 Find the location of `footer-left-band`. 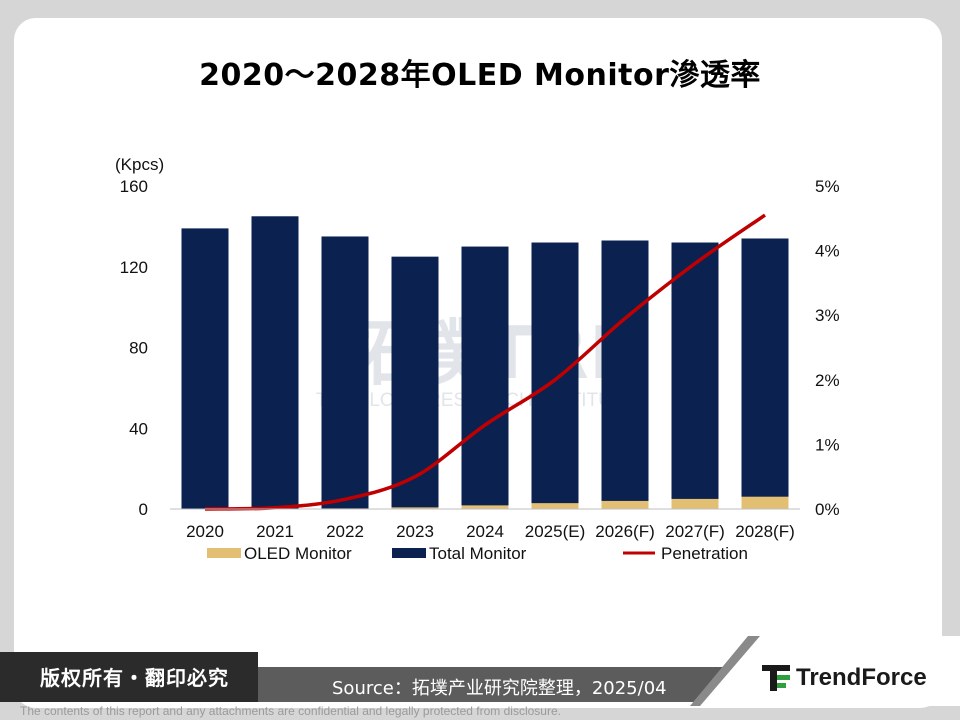

footer-left-band is located at coordinates (129, 677).